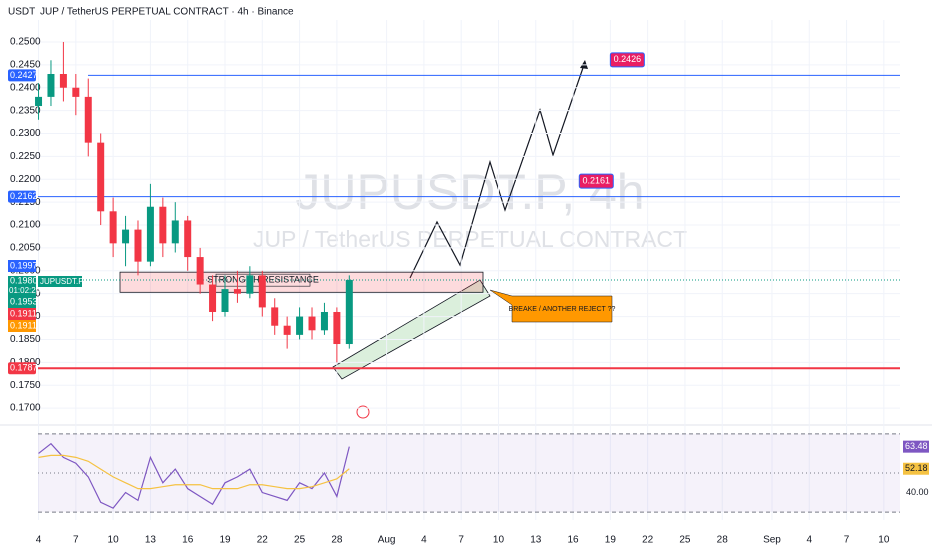  I want to click on symbol-badge, so click(60, 281).